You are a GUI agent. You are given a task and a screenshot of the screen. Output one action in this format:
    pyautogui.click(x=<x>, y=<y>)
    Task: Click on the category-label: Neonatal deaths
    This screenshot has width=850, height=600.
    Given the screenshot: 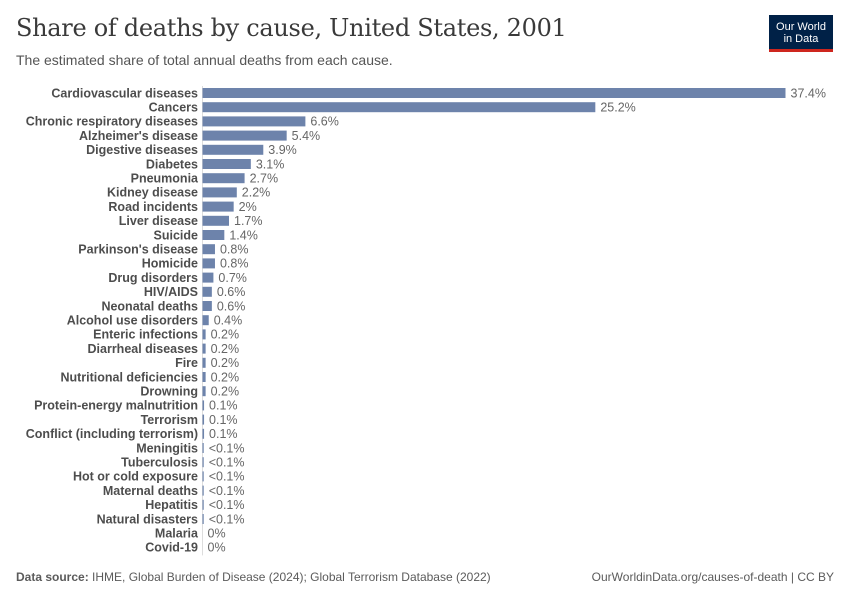 What is the action you would take?
    pyautogui.click(x=149, y=306)
    